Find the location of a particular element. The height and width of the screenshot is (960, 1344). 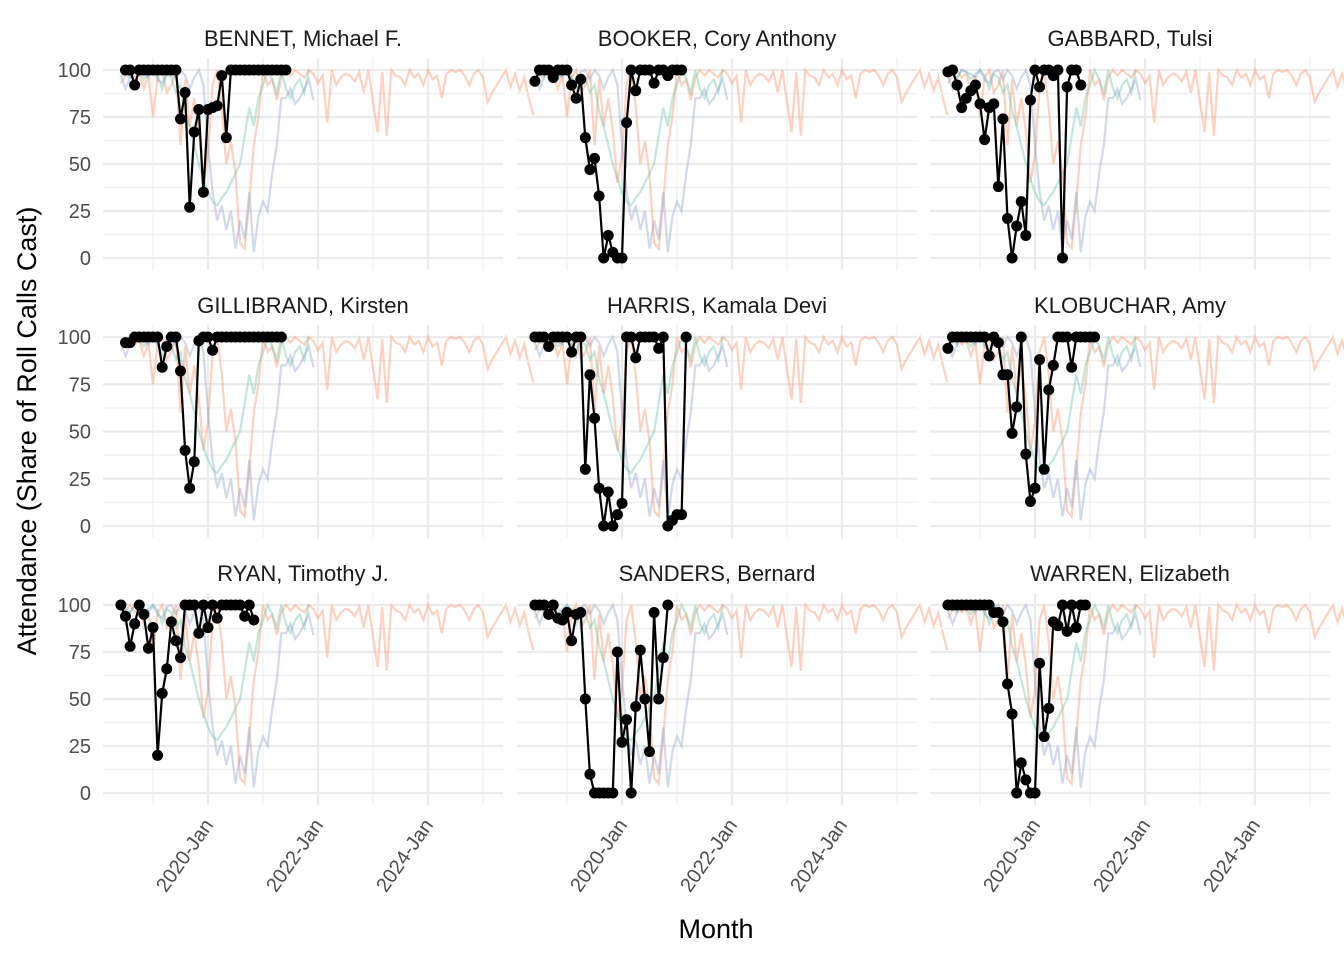

facet-panel: GILLIBRAND, Kirsten 0 25 50 75 100 is located at coordinates (296, 415).